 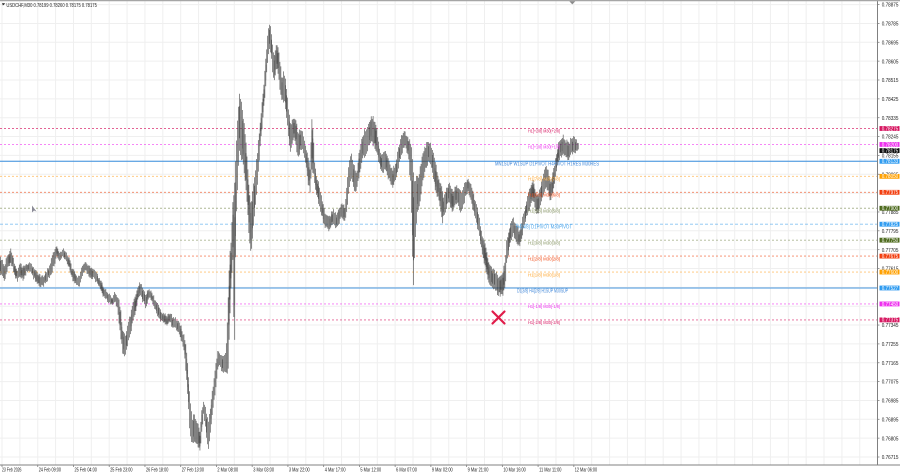 What do you see at coordinates (370, 471) in the screenshot?
I see `svg-text: 5 Mar 12:00` at bounding box center [370, 471].